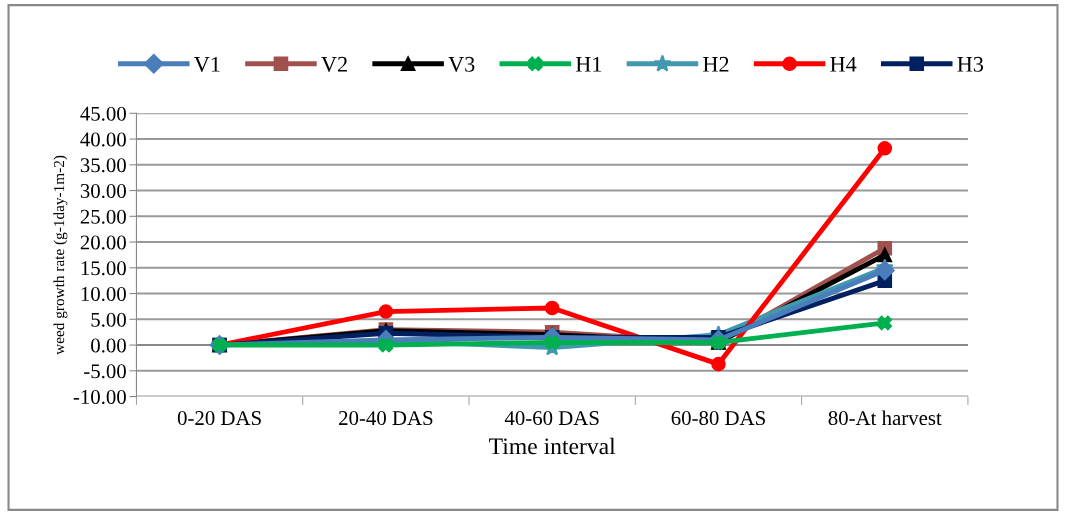  I want to click on y-axis-title: weed growth rate (g-1day-1m-2), so click(60, 255).